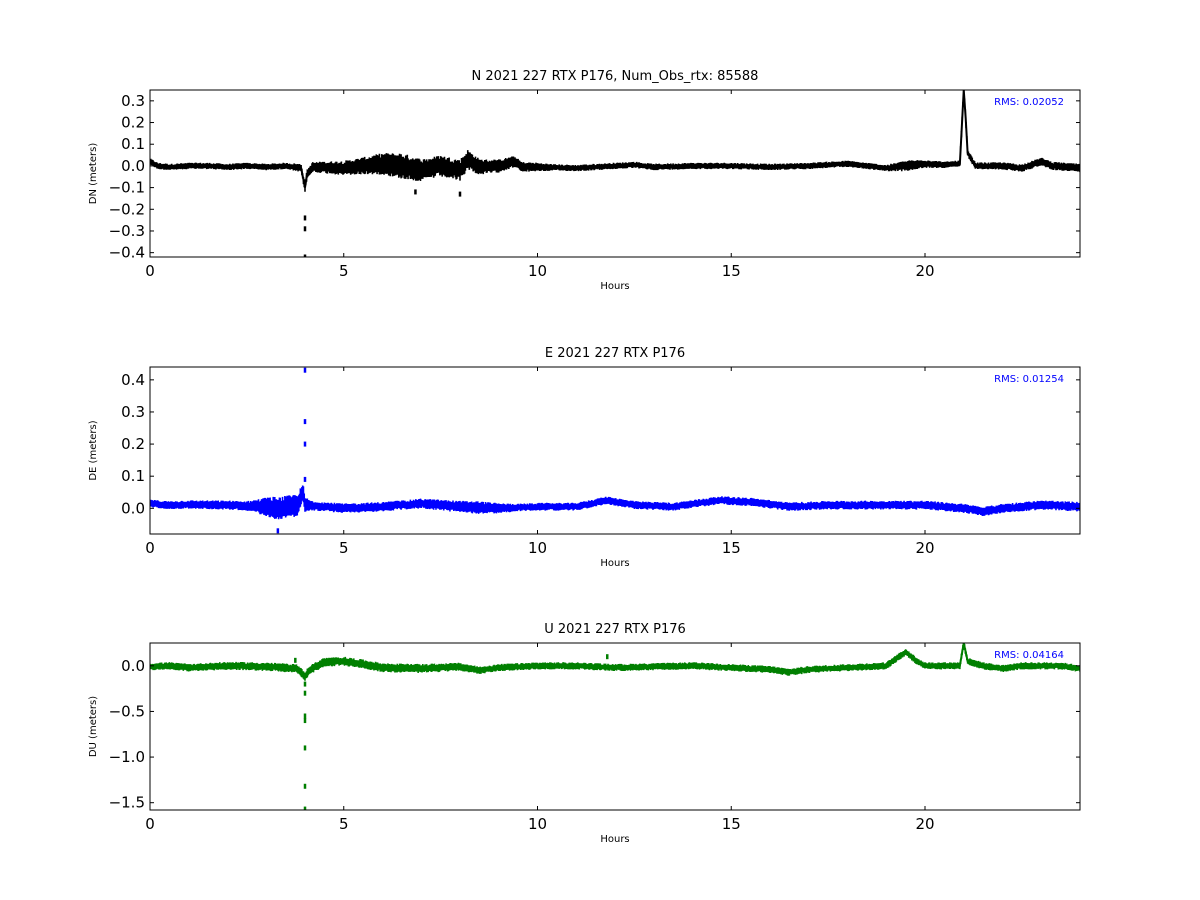  What do you see at coordinates (127, 188) in the screenshot?
I see `y-tick-label: −0.1` at bounding box center [127, 188].